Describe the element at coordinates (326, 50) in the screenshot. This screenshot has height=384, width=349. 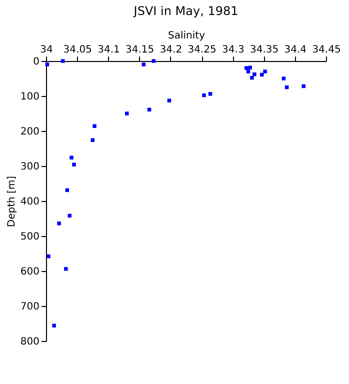
I see `x-tick-label: 34.45` at that location.